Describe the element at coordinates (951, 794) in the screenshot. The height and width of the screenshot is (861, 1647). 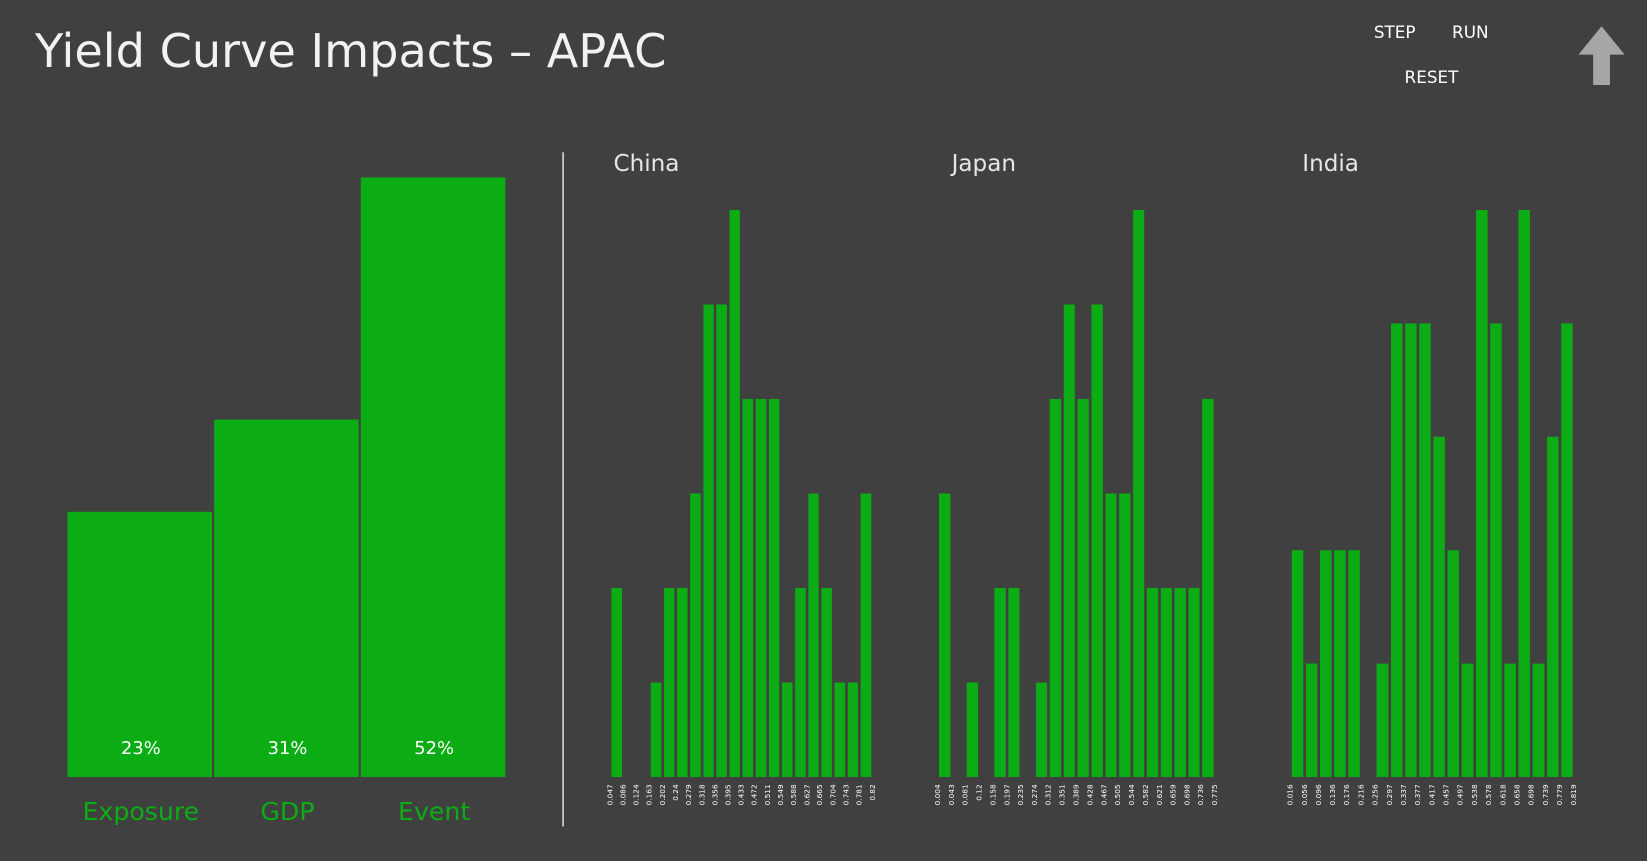
I see `x-tick-label: 0.043` at that location.